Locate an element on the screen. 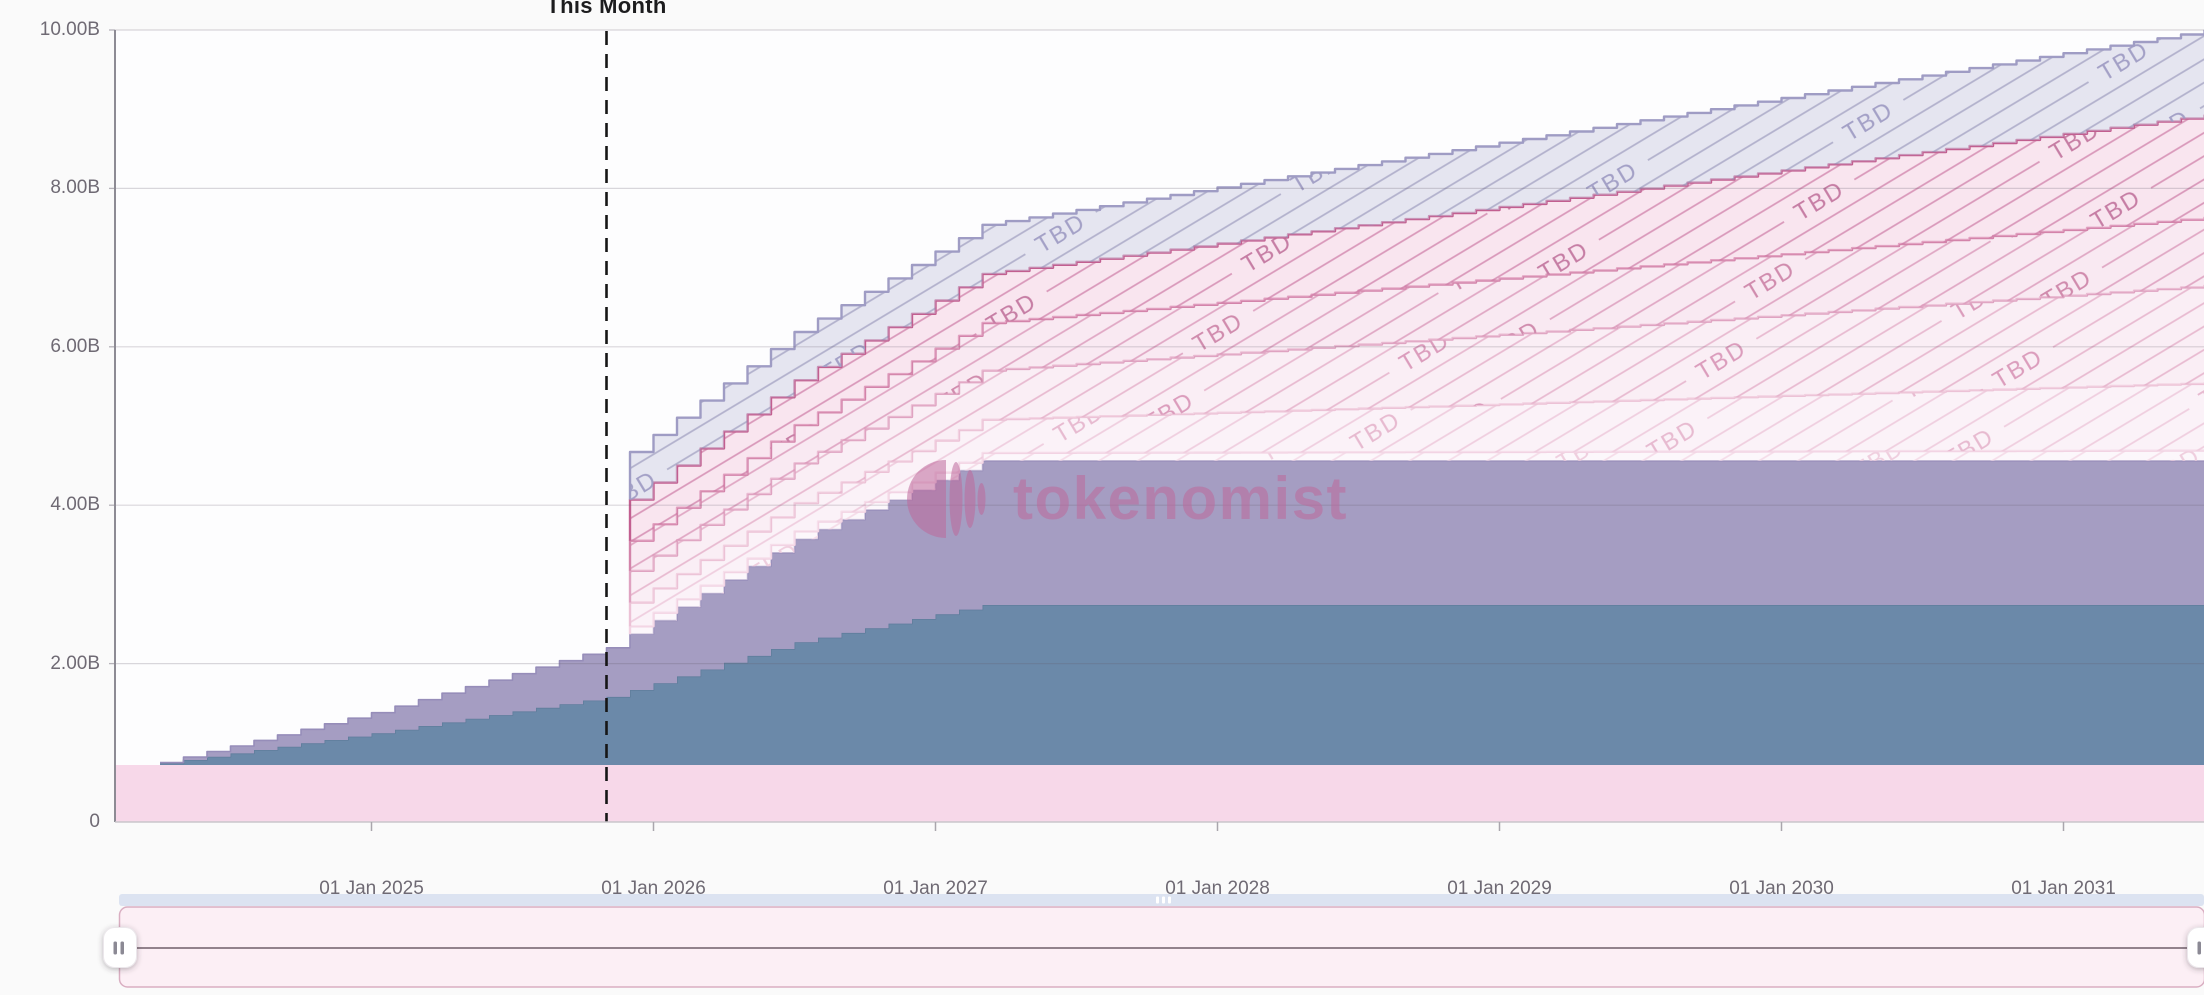  x-tick-label: 01 Jan 2027 is located at coordinates (935, 888).